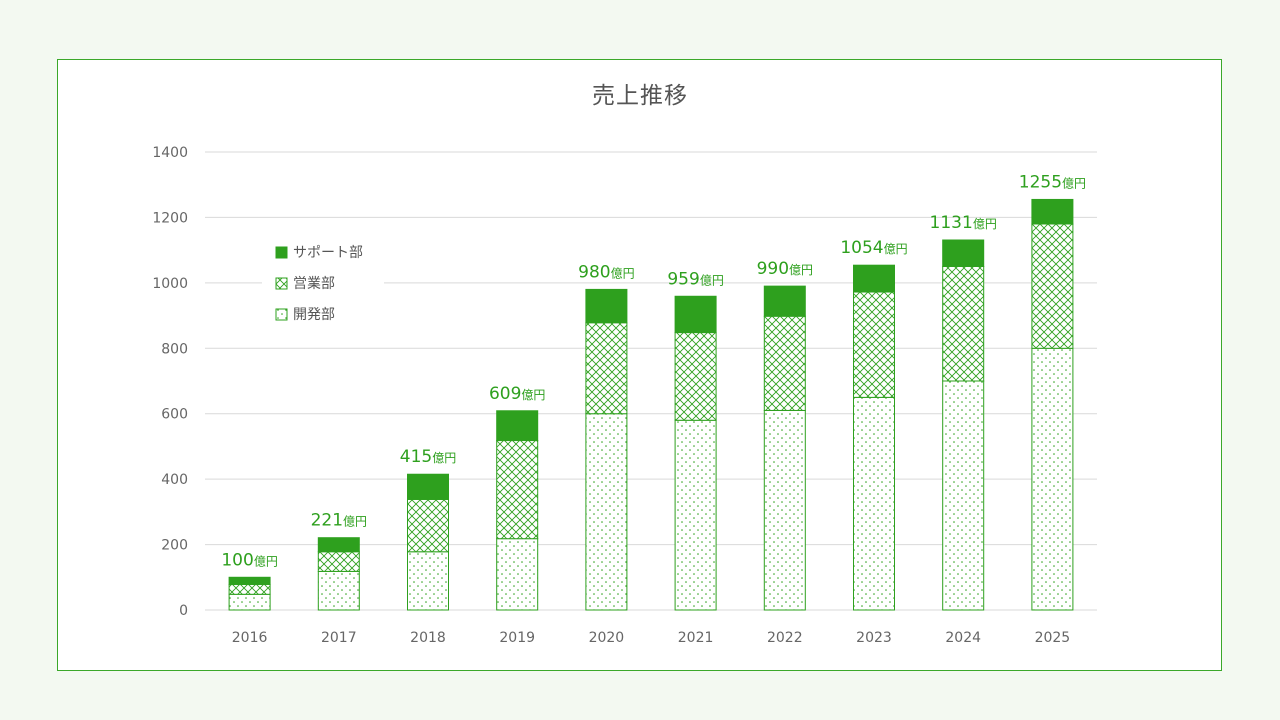  I want to click on total-label: 609億円, so click(517, 394).